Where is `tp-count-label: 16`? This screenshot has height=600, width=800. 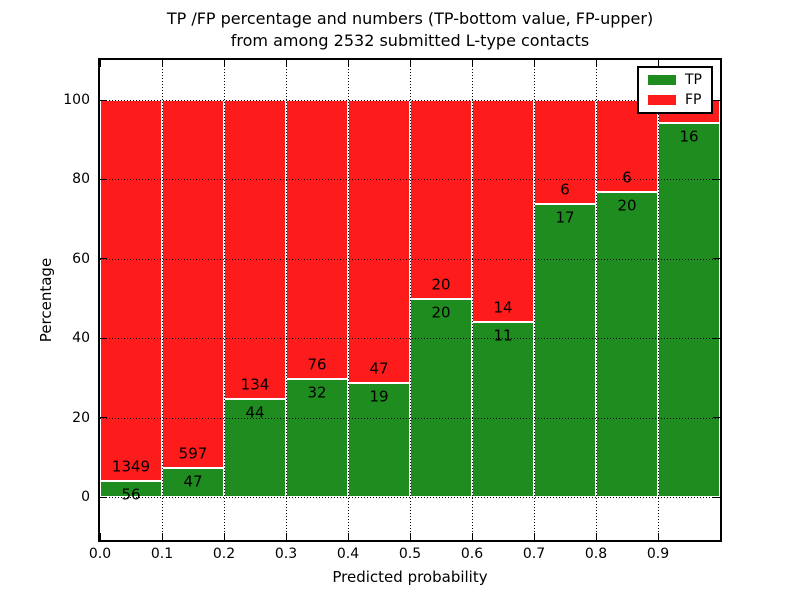 tp-count-label: 16 is located at coordinates (689, 136).